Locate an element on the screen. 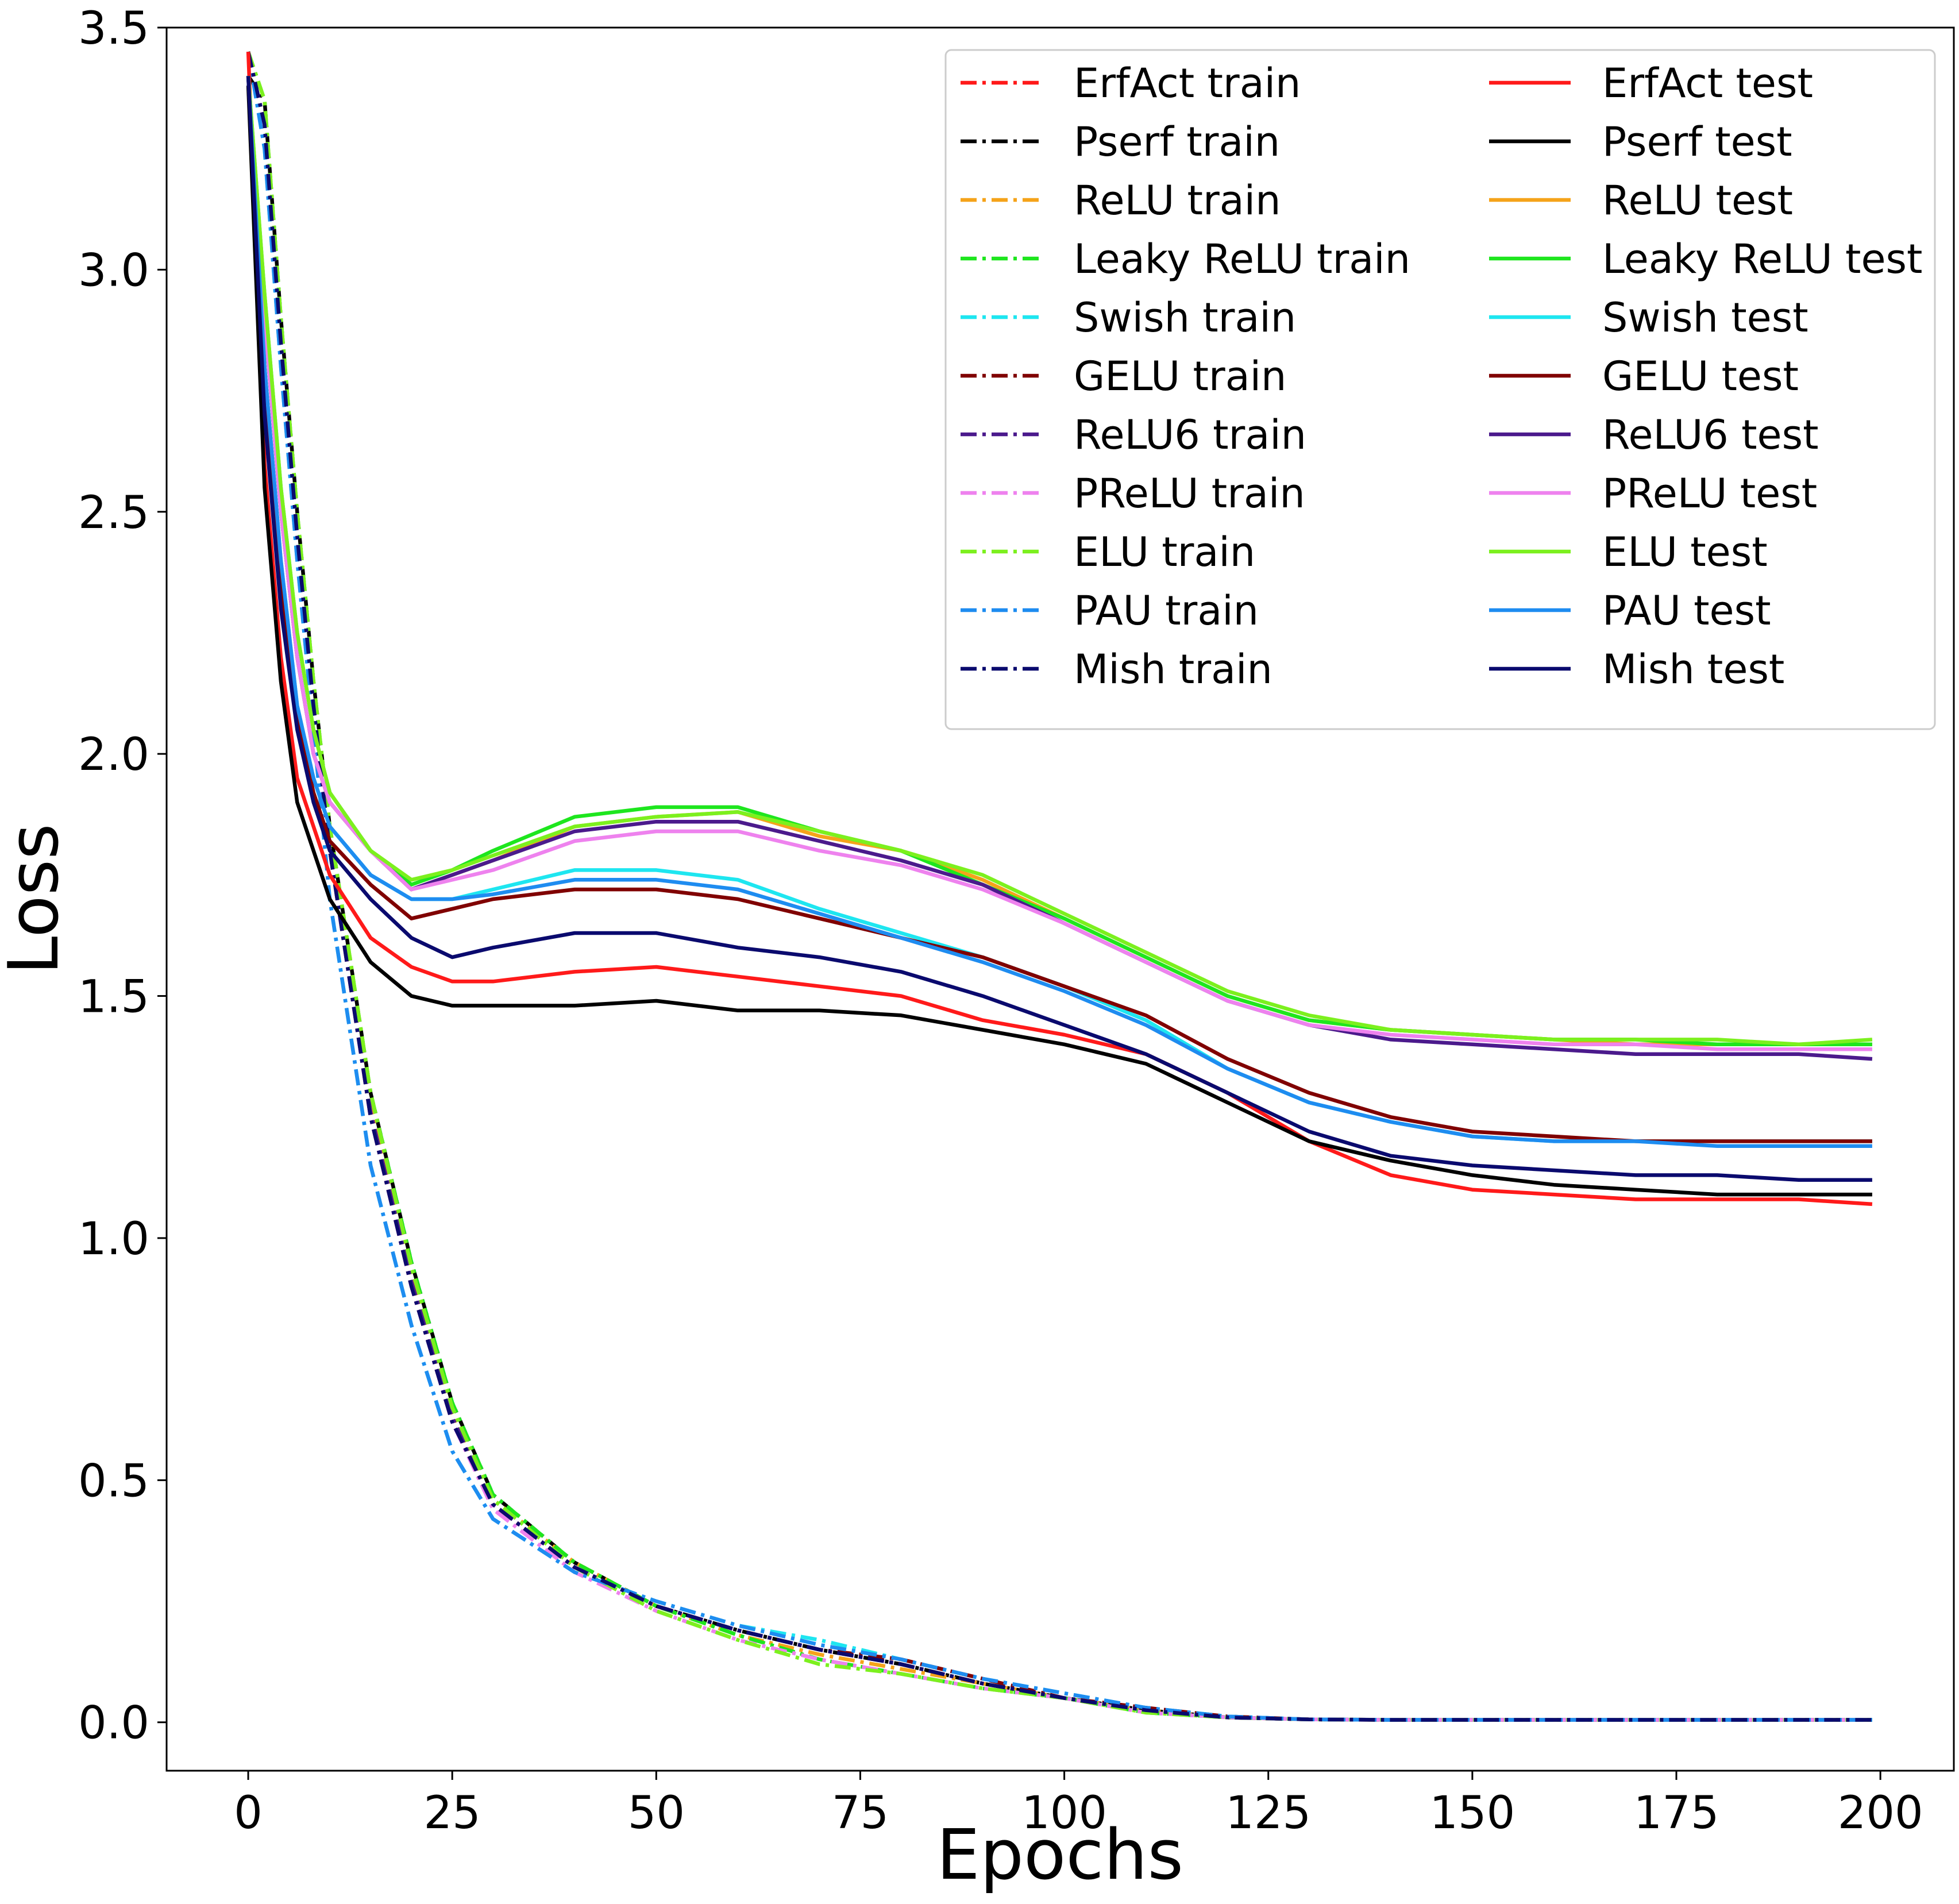  x-tick-label: 100 is located at coordinates (1064, 1813).